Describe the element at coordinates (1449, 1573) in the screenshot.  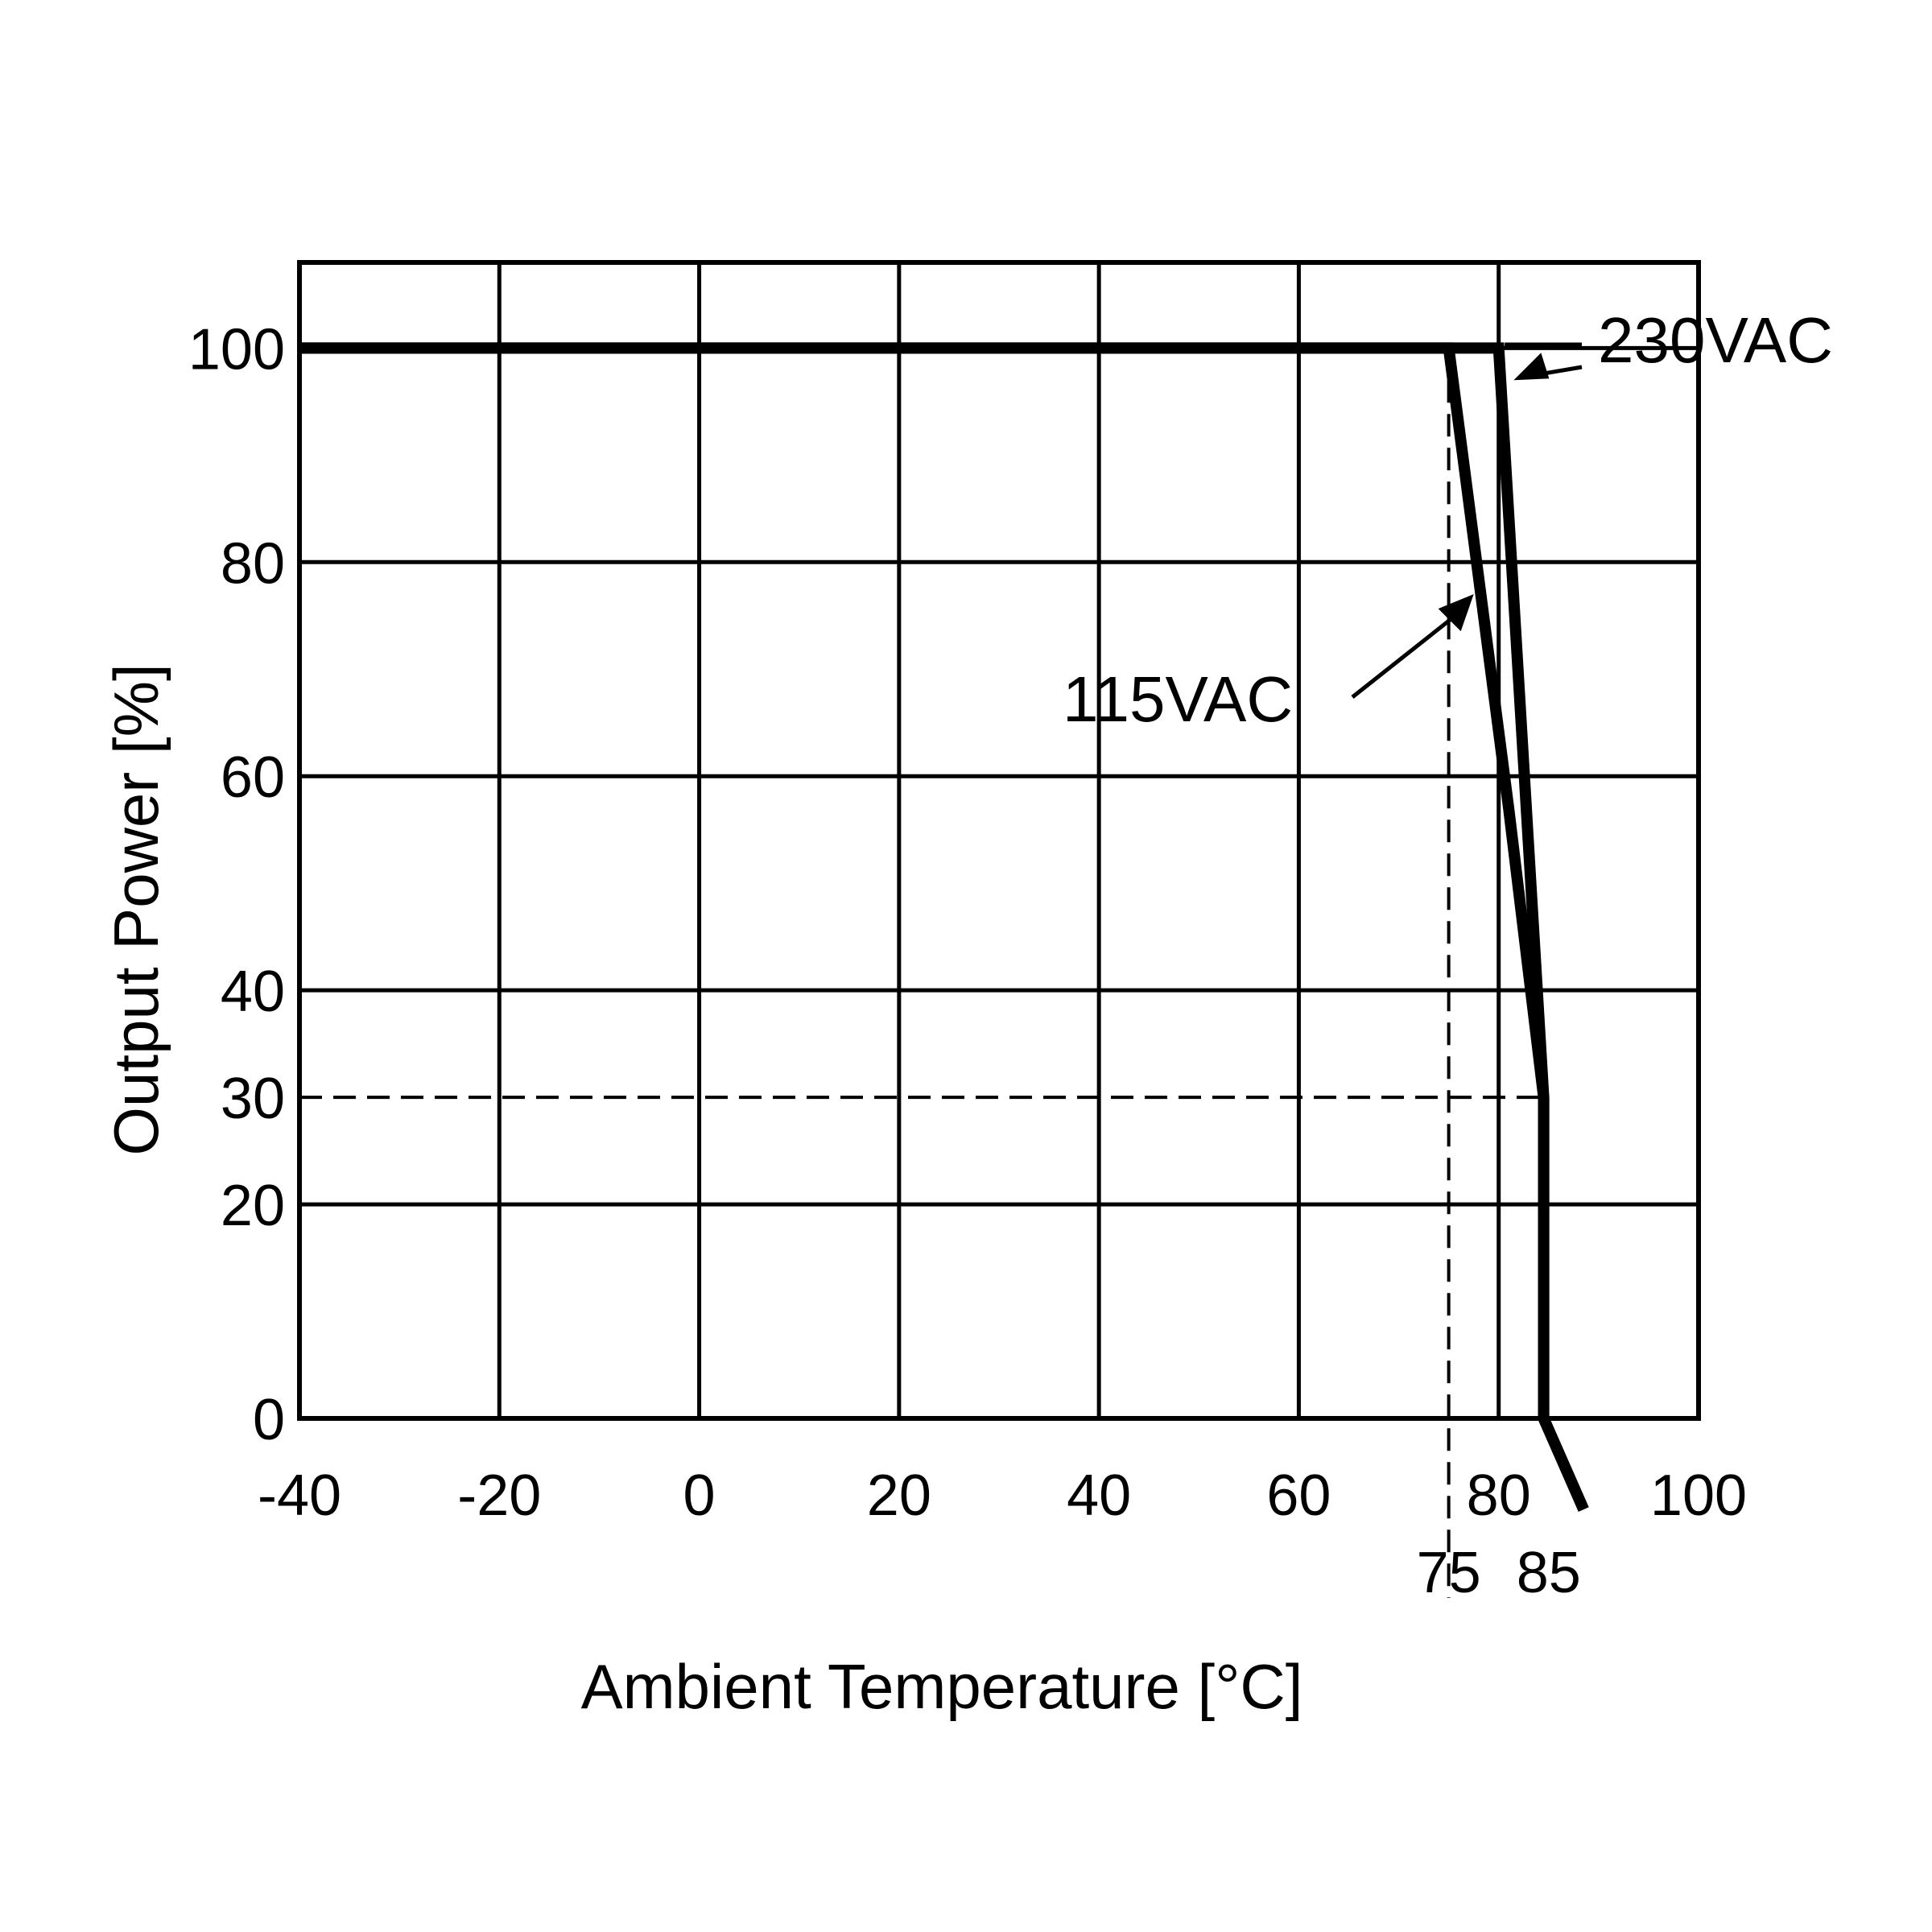
I see `x-tick-label-extra: 75` at that location.